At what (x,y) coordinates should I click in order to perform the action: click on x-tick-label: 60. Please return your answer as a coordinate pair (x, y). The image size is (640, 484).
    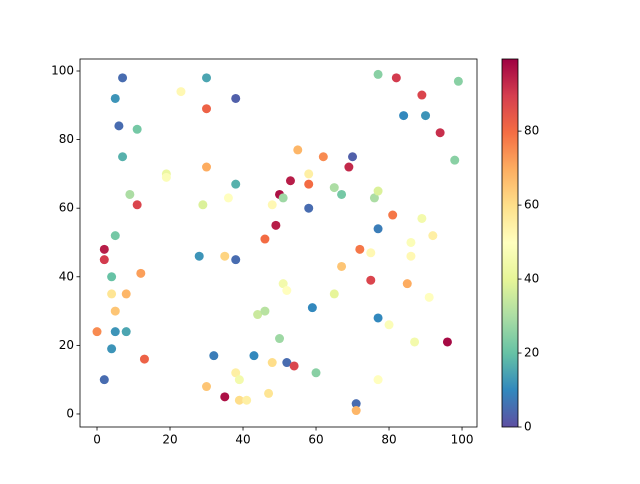
    Looking at the image, I should click on (315, 440).